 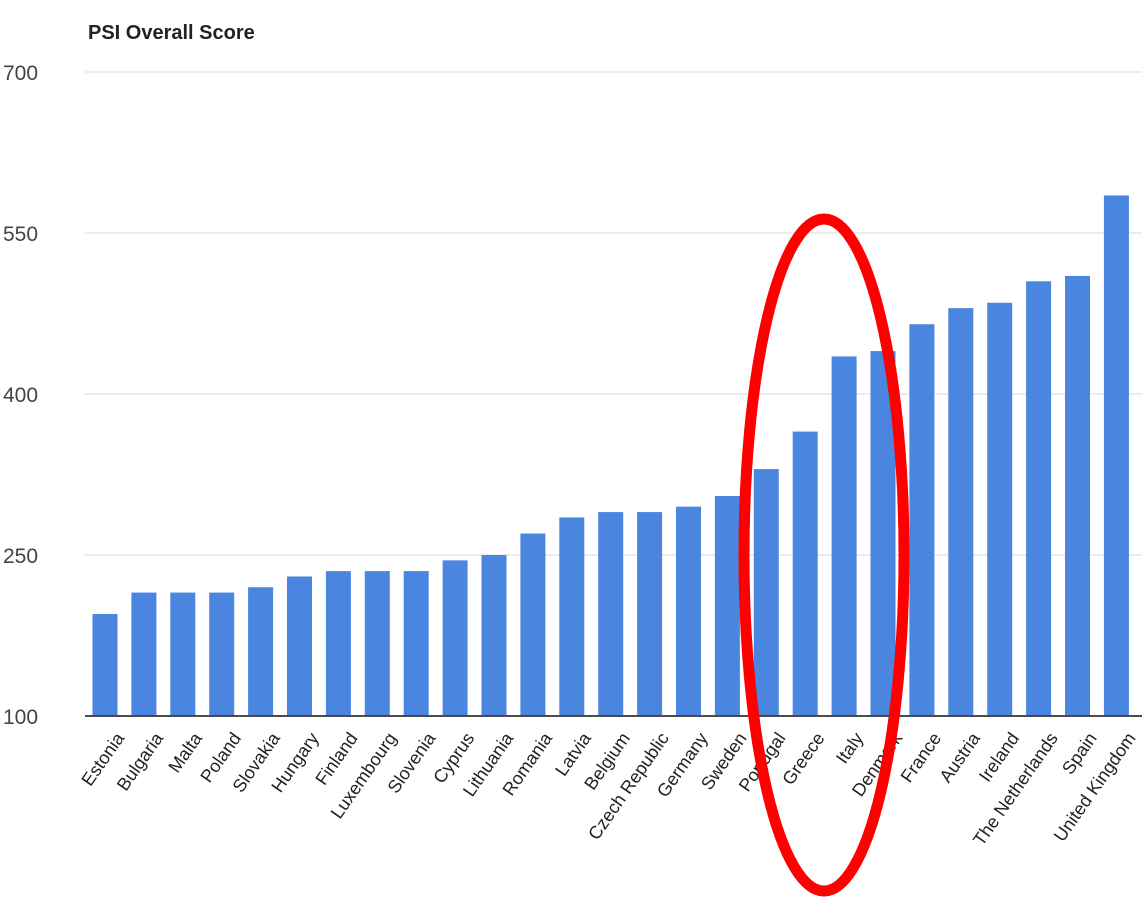 What do you see at coordinates (849, 748) in the screenshot?
I see `x-tick-label: Italy` at bounding box center [849, 748].